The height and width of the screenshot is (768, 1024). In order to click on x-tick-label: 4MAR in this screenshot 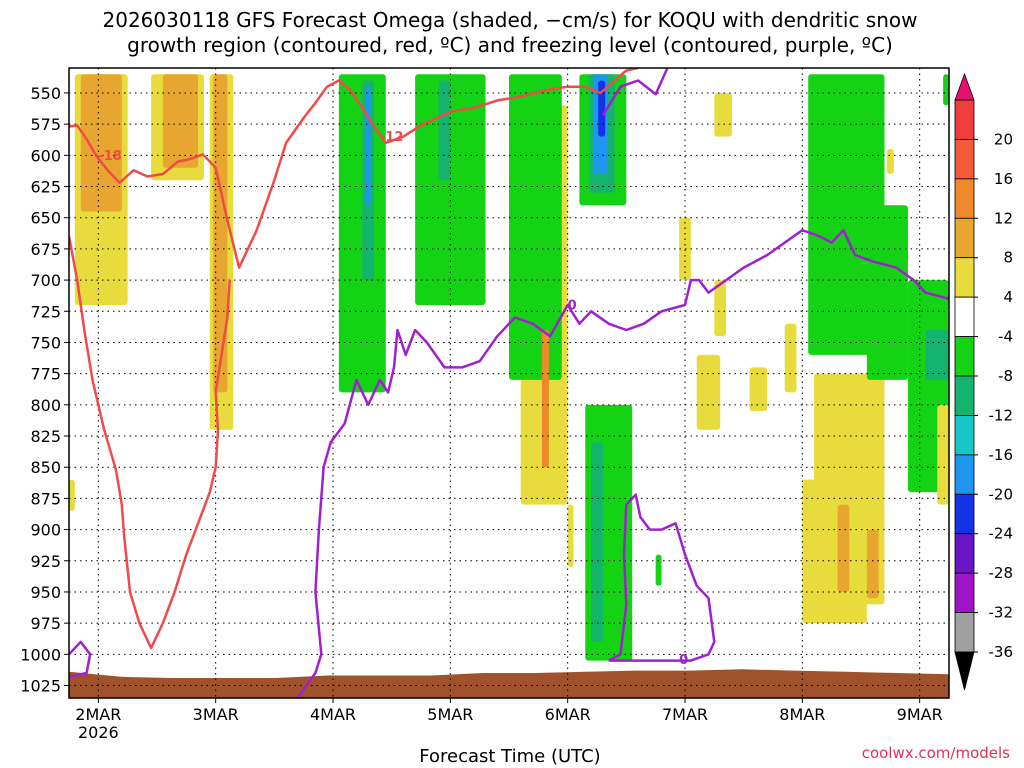, I will do `click(333, 714)`.